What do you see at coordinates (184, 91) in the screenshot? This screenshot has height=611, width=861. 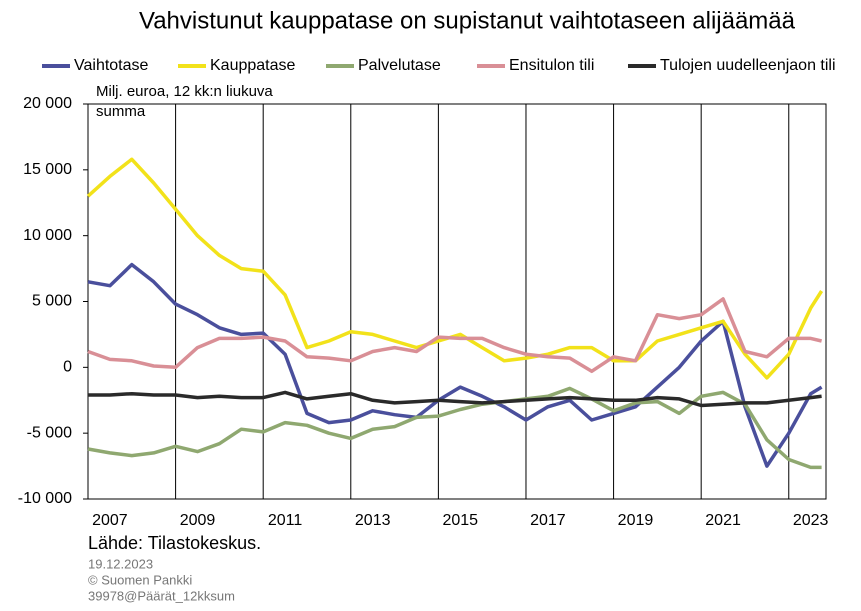 I see `annotation: Milj. euroa, 12 kk:n liukuva` at bounding box center [184, 91].